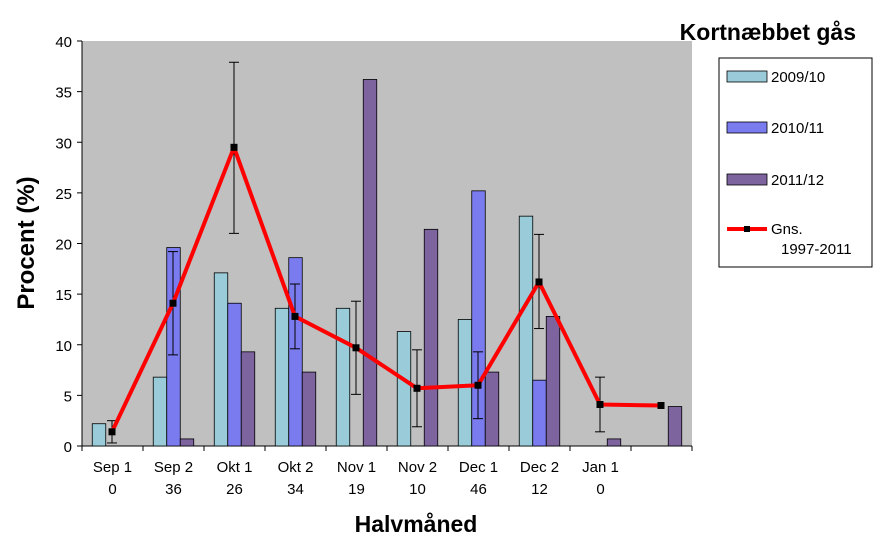 This screenshot has width=887, height=544. Describe the element at coordinates (478, 489) in the screenshot. I see `x-count-label: 46` at that location.